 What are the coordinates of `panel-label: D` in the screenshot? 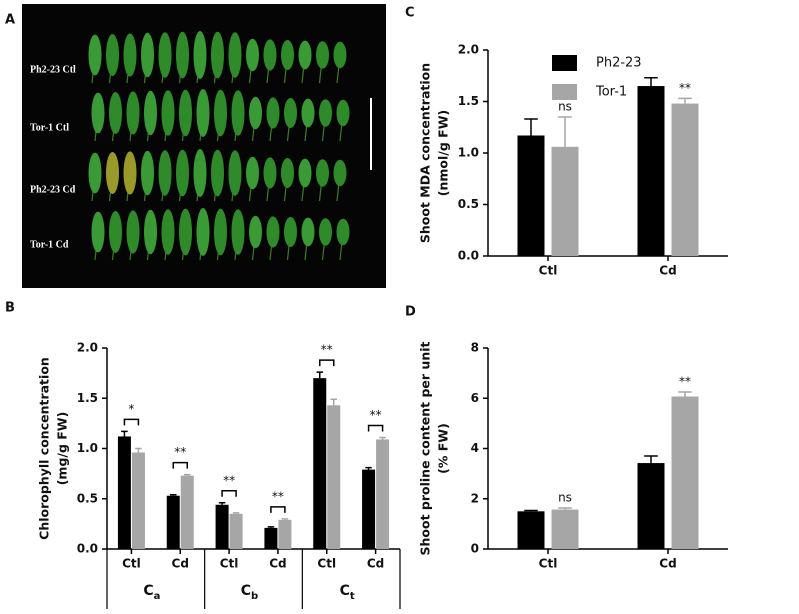 It's located at (410, 312).